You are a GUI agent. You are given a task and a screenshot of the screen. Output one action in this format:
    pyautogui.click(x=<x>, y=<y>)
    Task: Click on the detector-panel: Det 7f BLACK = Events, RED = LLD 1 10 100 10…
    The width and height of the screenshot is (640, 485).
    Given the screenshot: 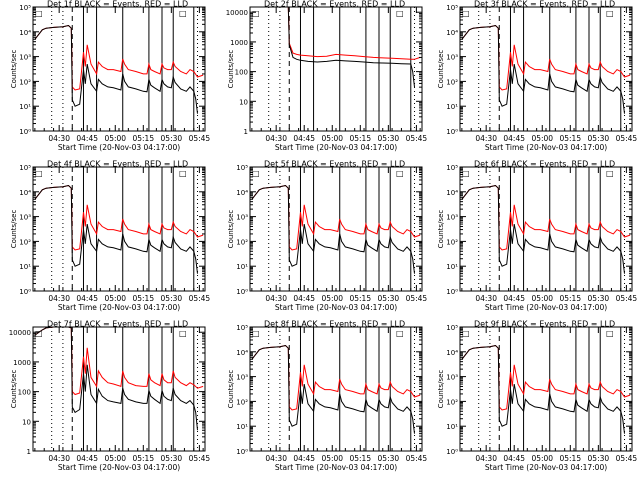 What is the action you would take?
    pyautogui.click(x=110, y=396)
    